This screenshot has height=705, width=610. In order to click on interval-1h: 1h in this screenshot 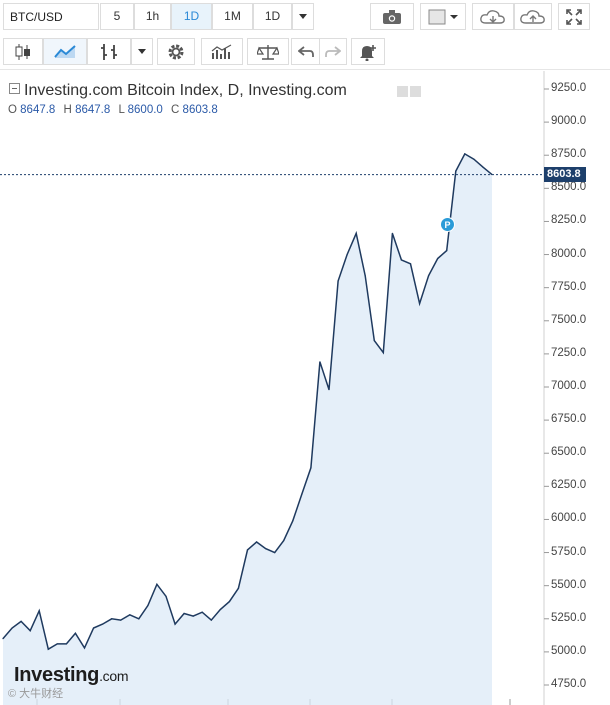, I will do `click(152, 16)`.